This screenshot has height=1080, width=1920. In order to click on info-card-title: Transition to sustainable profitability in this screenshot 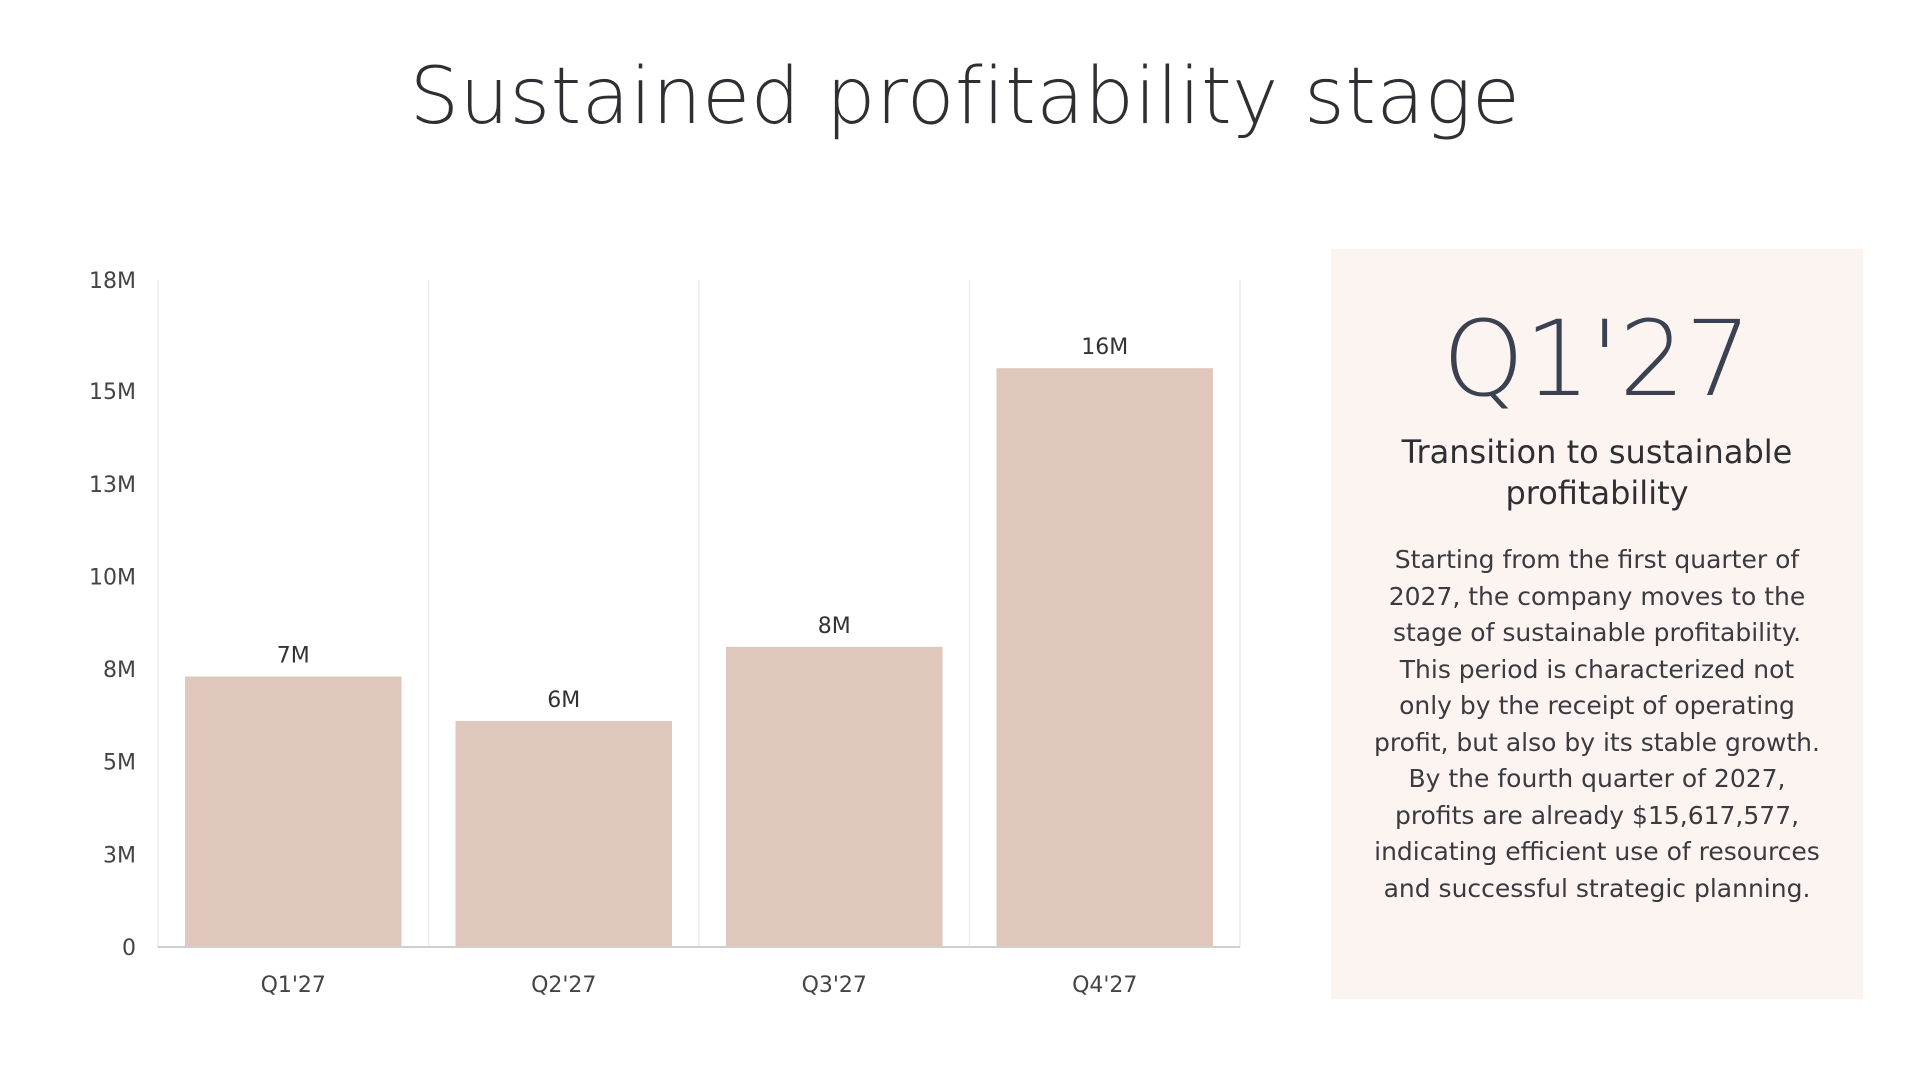, I will do `click(1597, 473)`.